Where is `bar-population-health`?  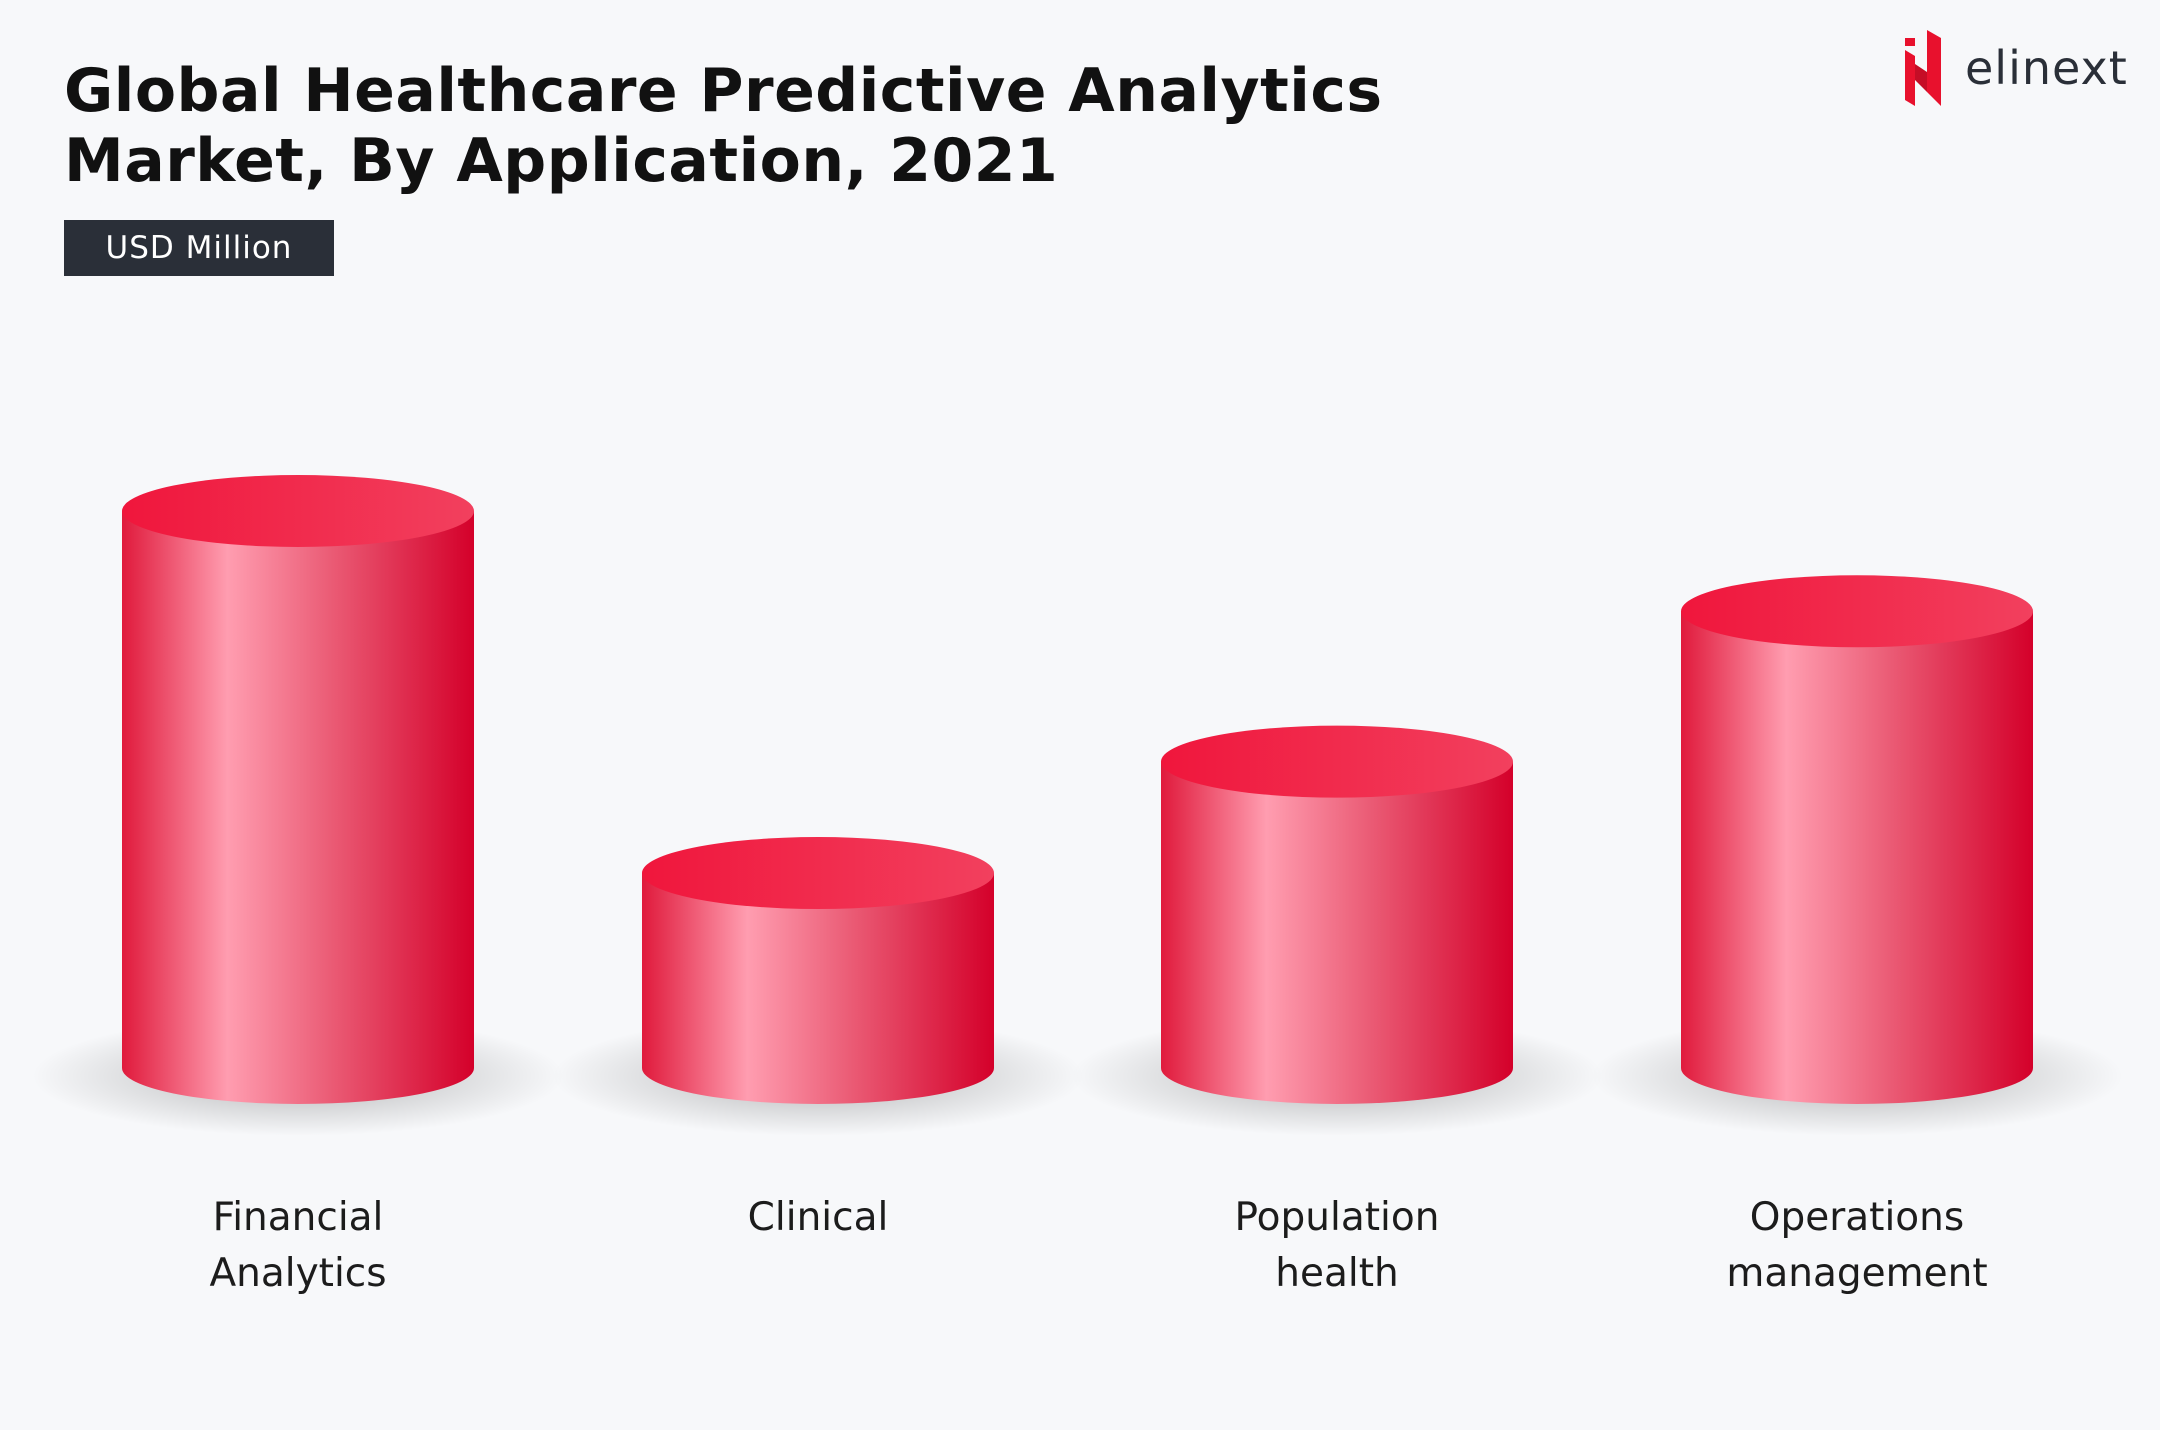 bar-population-health is located at coordinates (1337, 930).